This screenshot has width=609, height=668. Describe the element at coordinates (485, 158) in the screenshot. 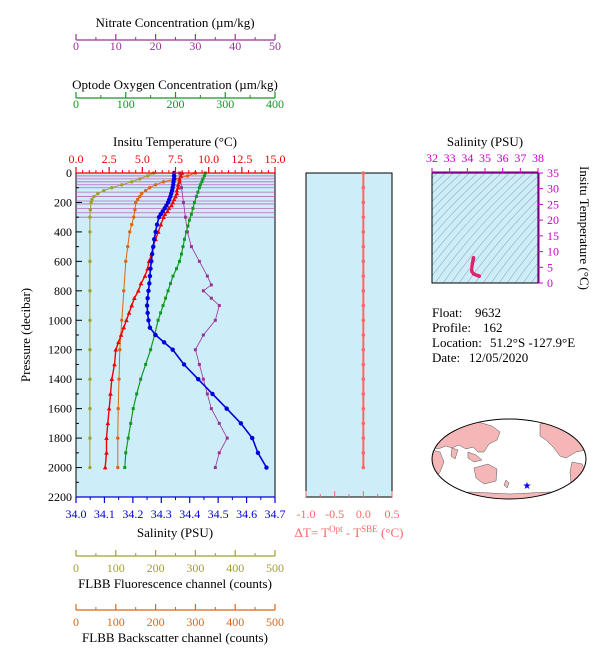

I see `ts-salinity-tick-label: 35` at that location.